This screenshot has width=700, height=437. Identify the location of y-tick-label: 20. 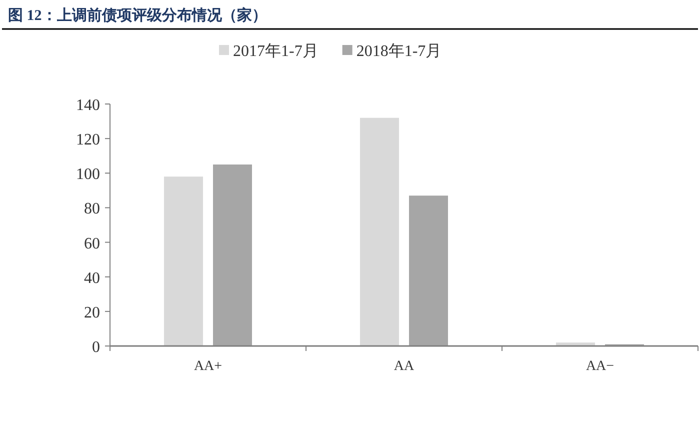
(92, 313).